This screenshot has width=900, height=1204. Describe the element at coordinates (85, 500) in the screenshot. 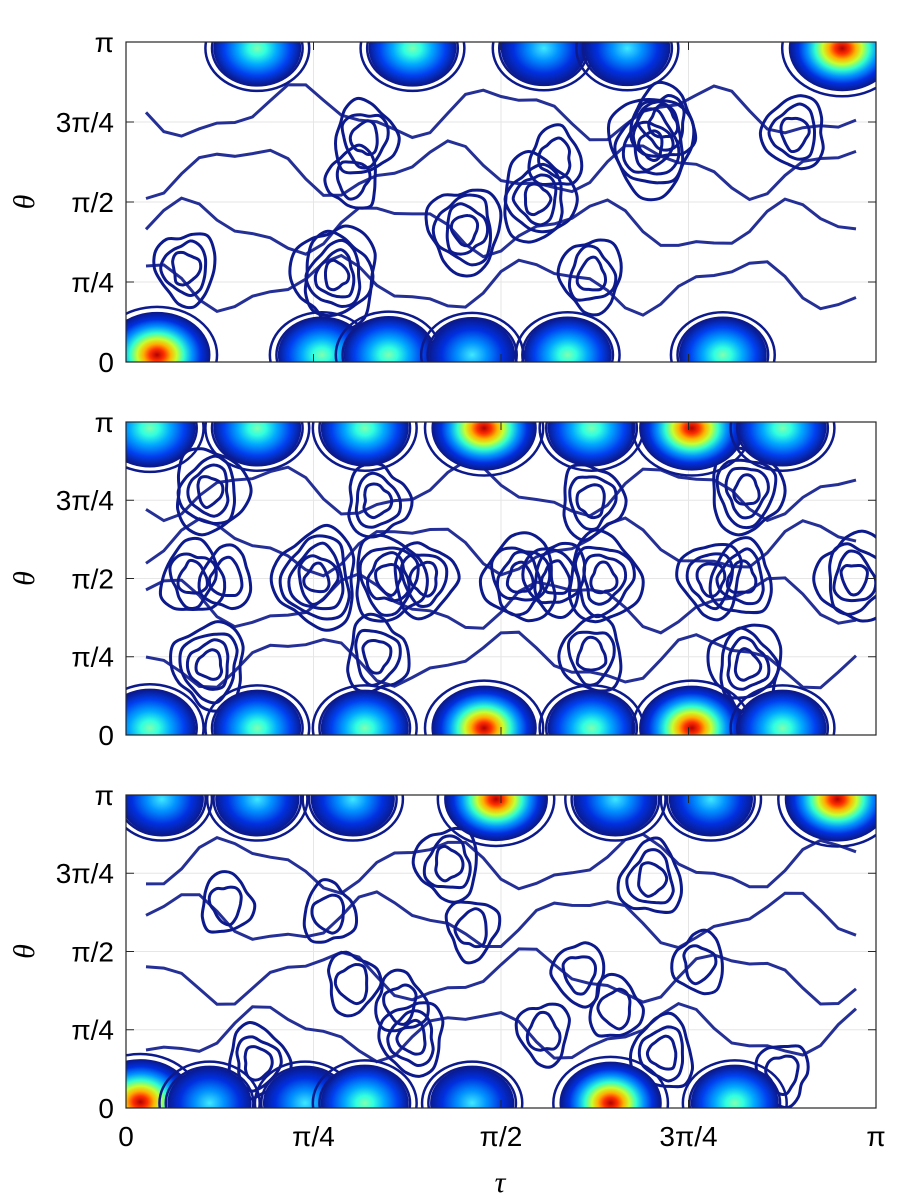

I see `y-tick-label: 3π/4` at that location.